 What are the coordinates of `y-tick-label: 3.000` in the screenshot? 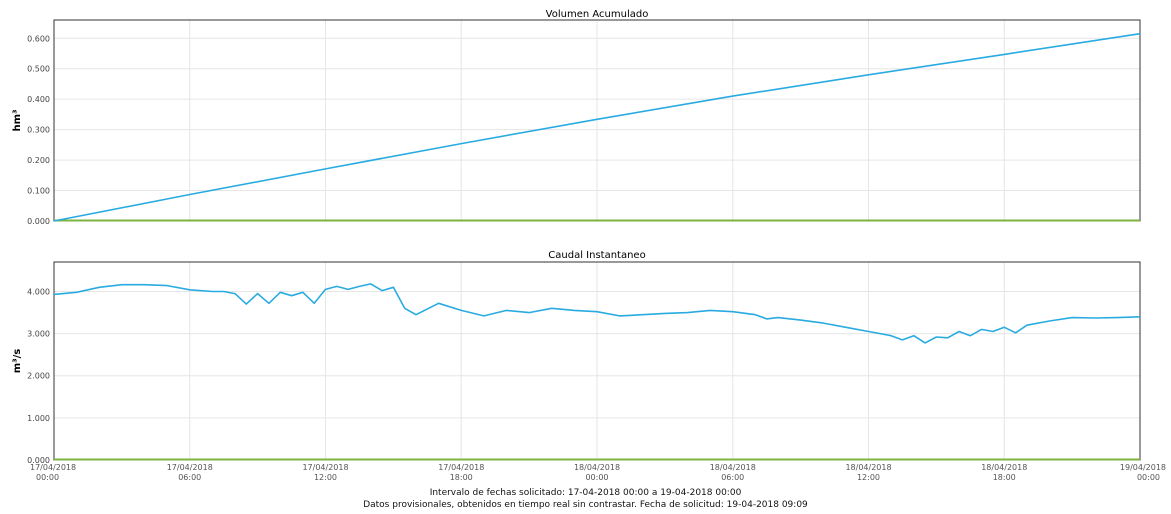 It's located at (38, 334).